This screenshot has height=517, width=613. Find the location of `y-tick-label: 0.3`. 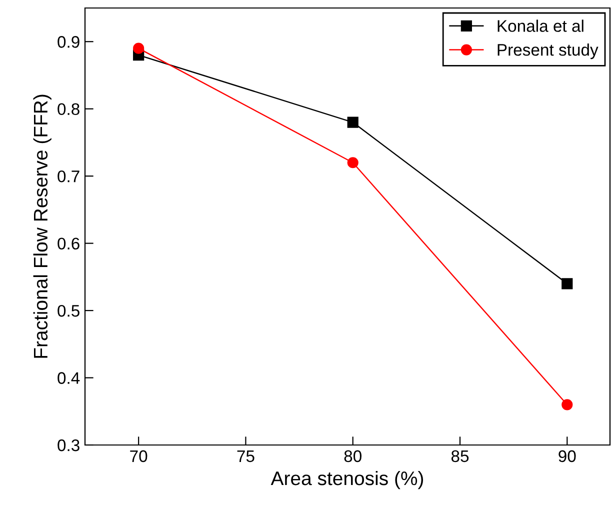

y-tick-label: 0.3 is located at coordinates (69, 445).